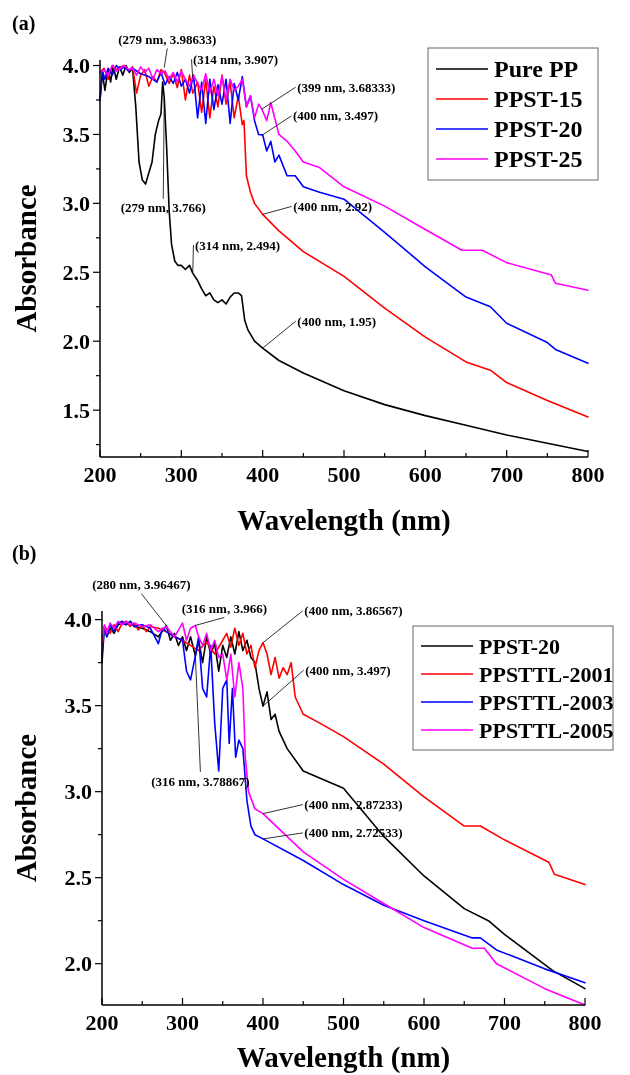 This screenshot has width=630, height=1075. I want to click on legend-label: Pure PP, so click(536, 69).